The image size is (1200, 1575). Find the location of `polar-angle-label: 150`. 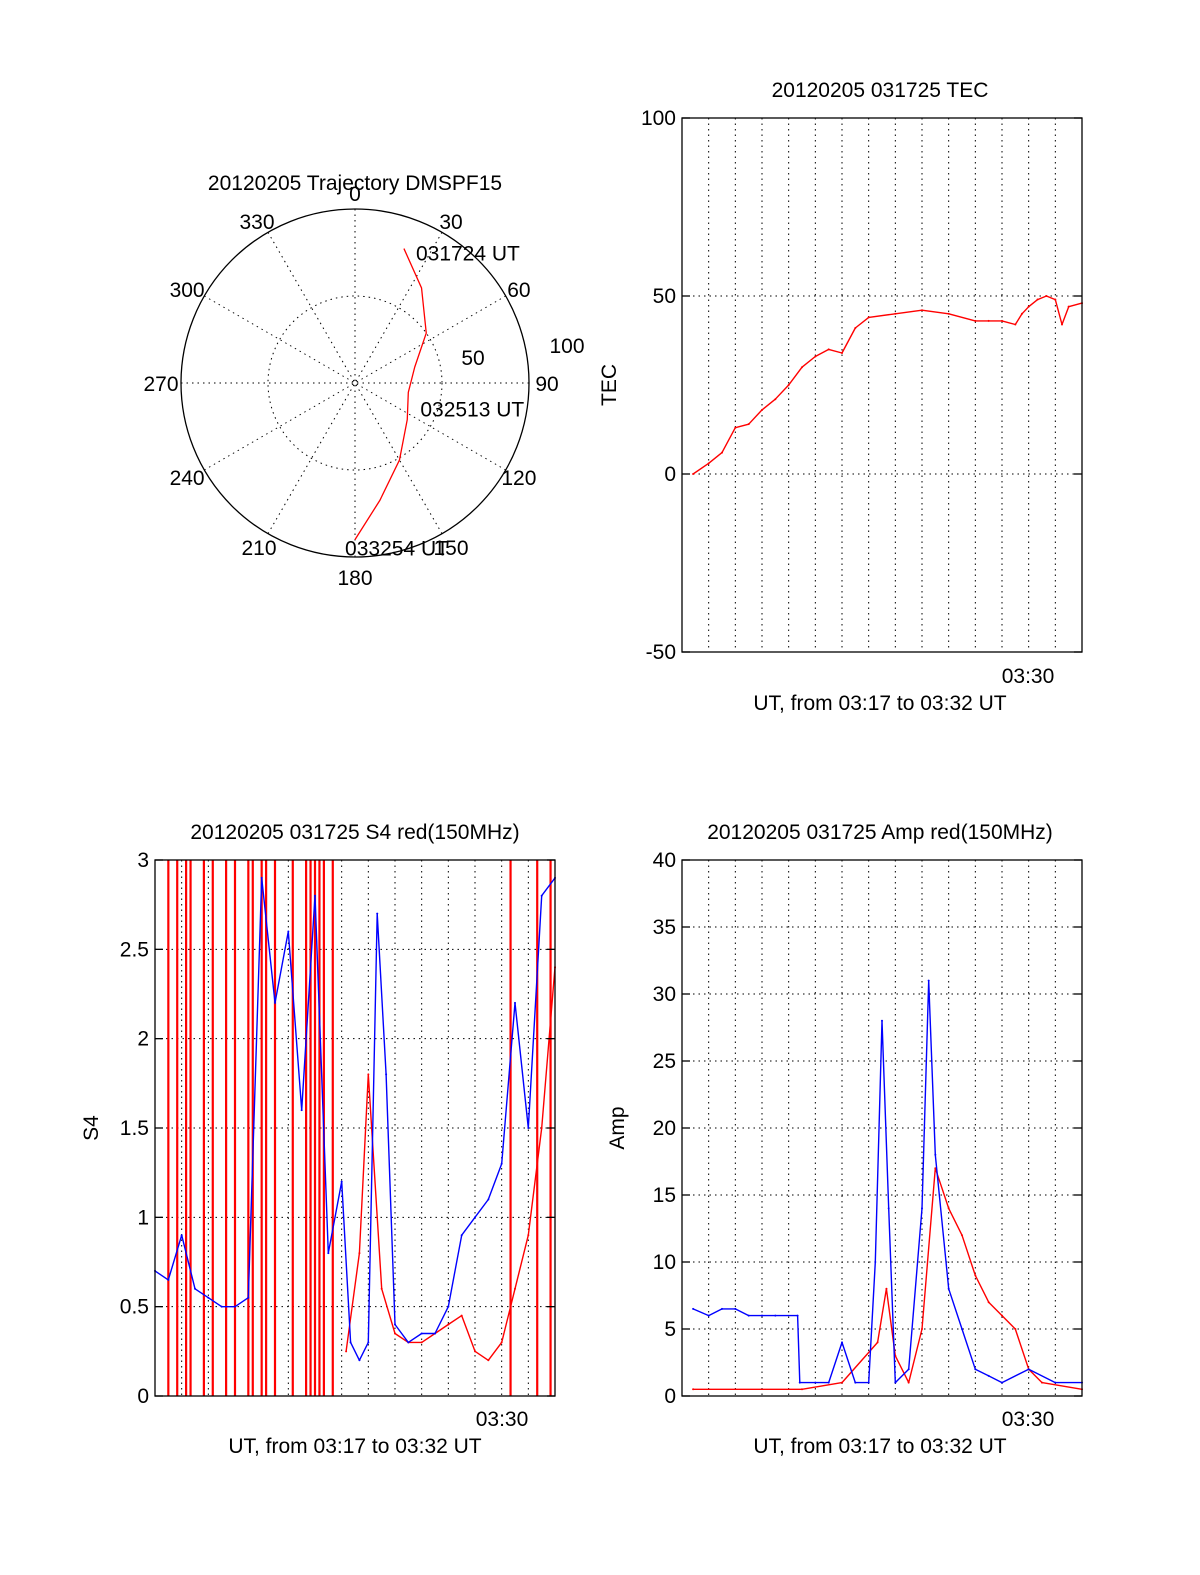

polar-angle-label: 150 is located at coordinates (450, 548).